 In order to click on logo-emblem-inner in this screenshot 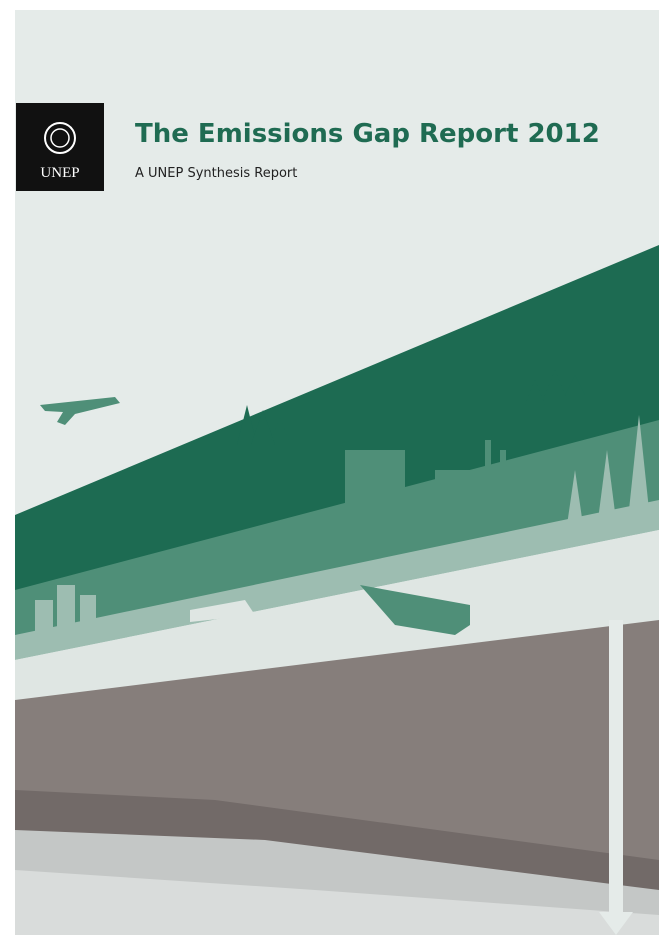, I will do `click(60, 138)`.